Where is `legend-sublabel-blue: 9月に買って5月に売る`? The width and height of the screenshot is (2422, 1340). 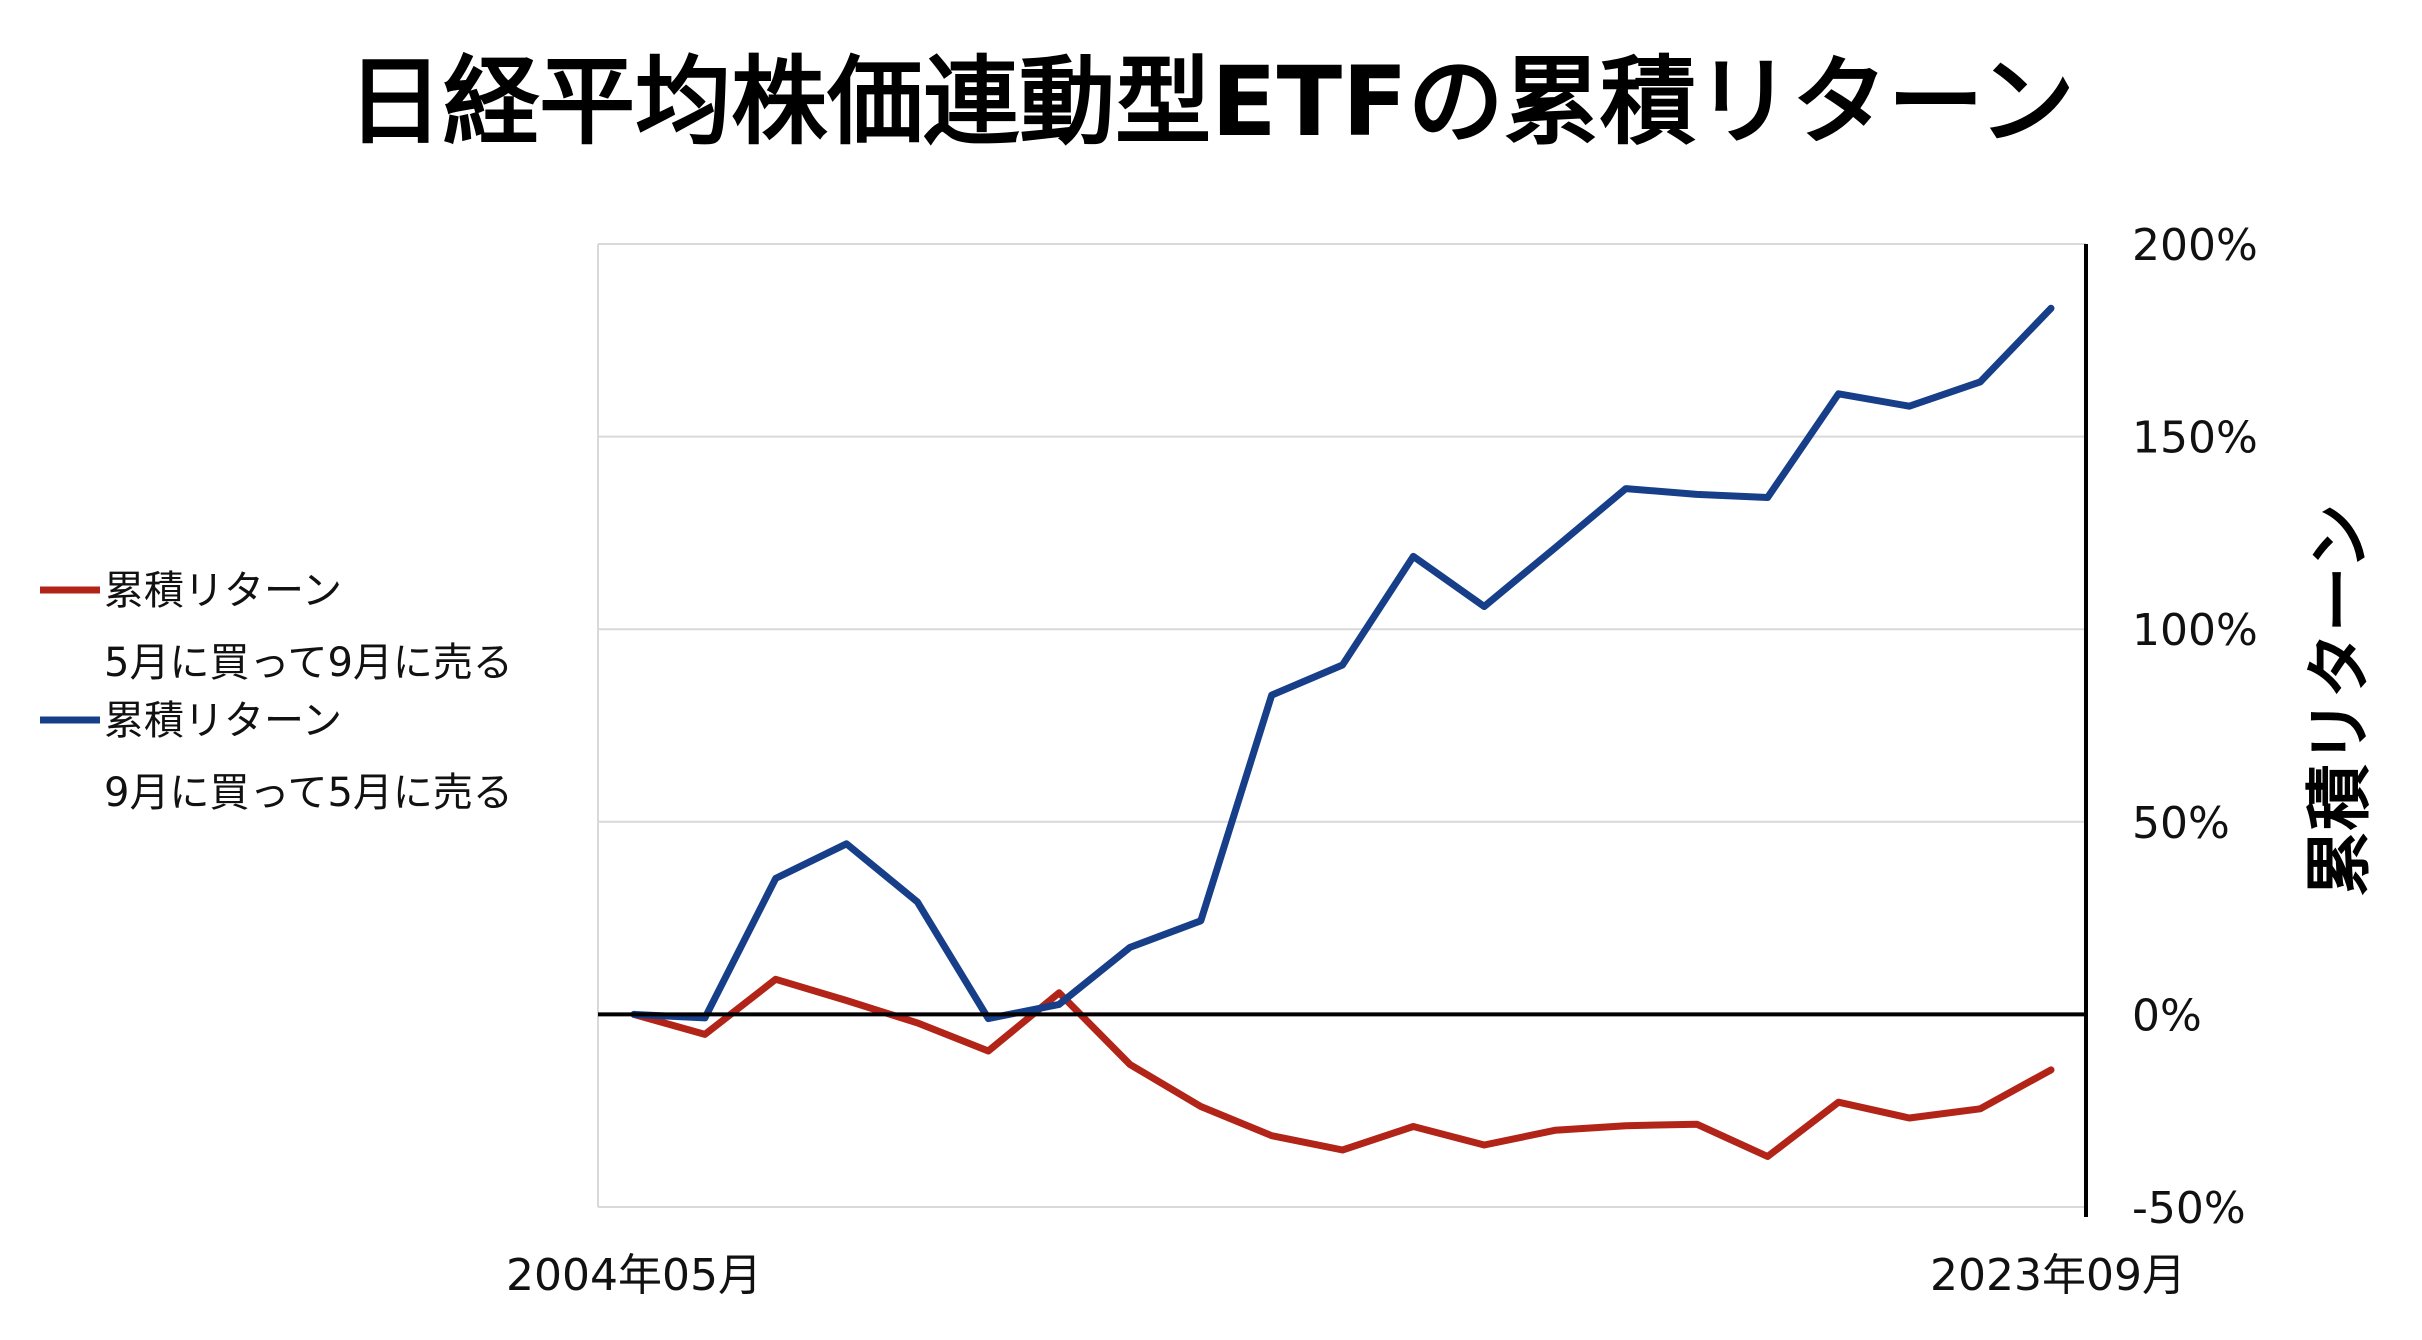 legend-sublabel-blue: 9月に買って5月に売る is located at coordinates (308, 793).